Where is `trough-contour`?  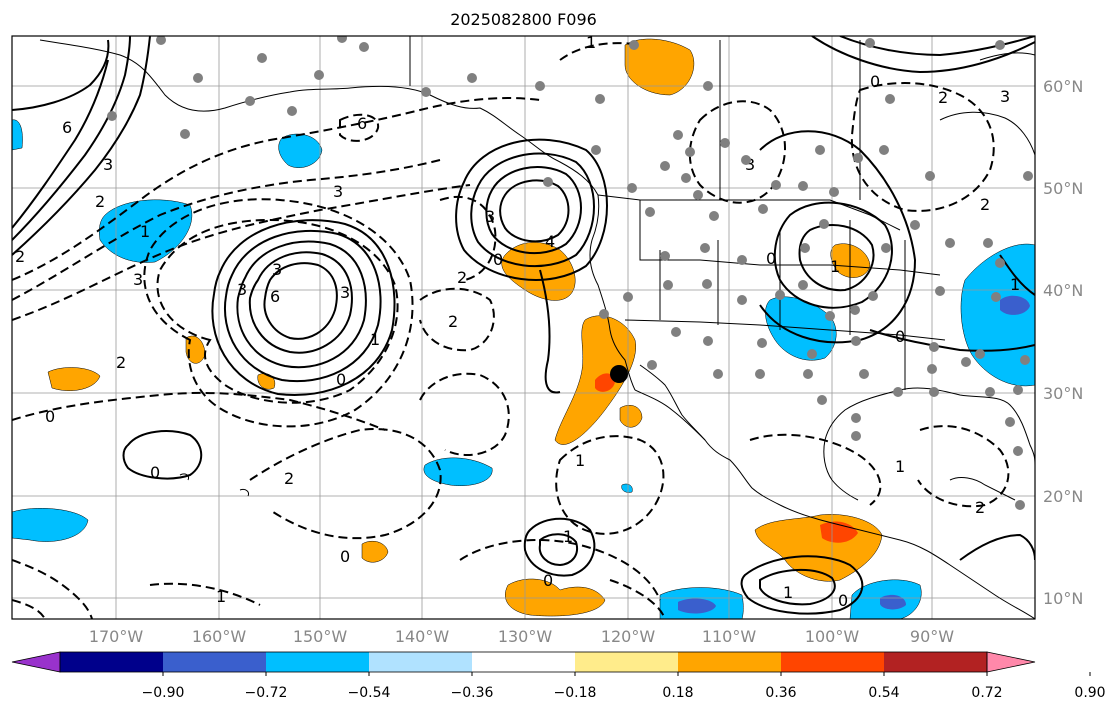 trough-contour is located at coordinates (550, 331).